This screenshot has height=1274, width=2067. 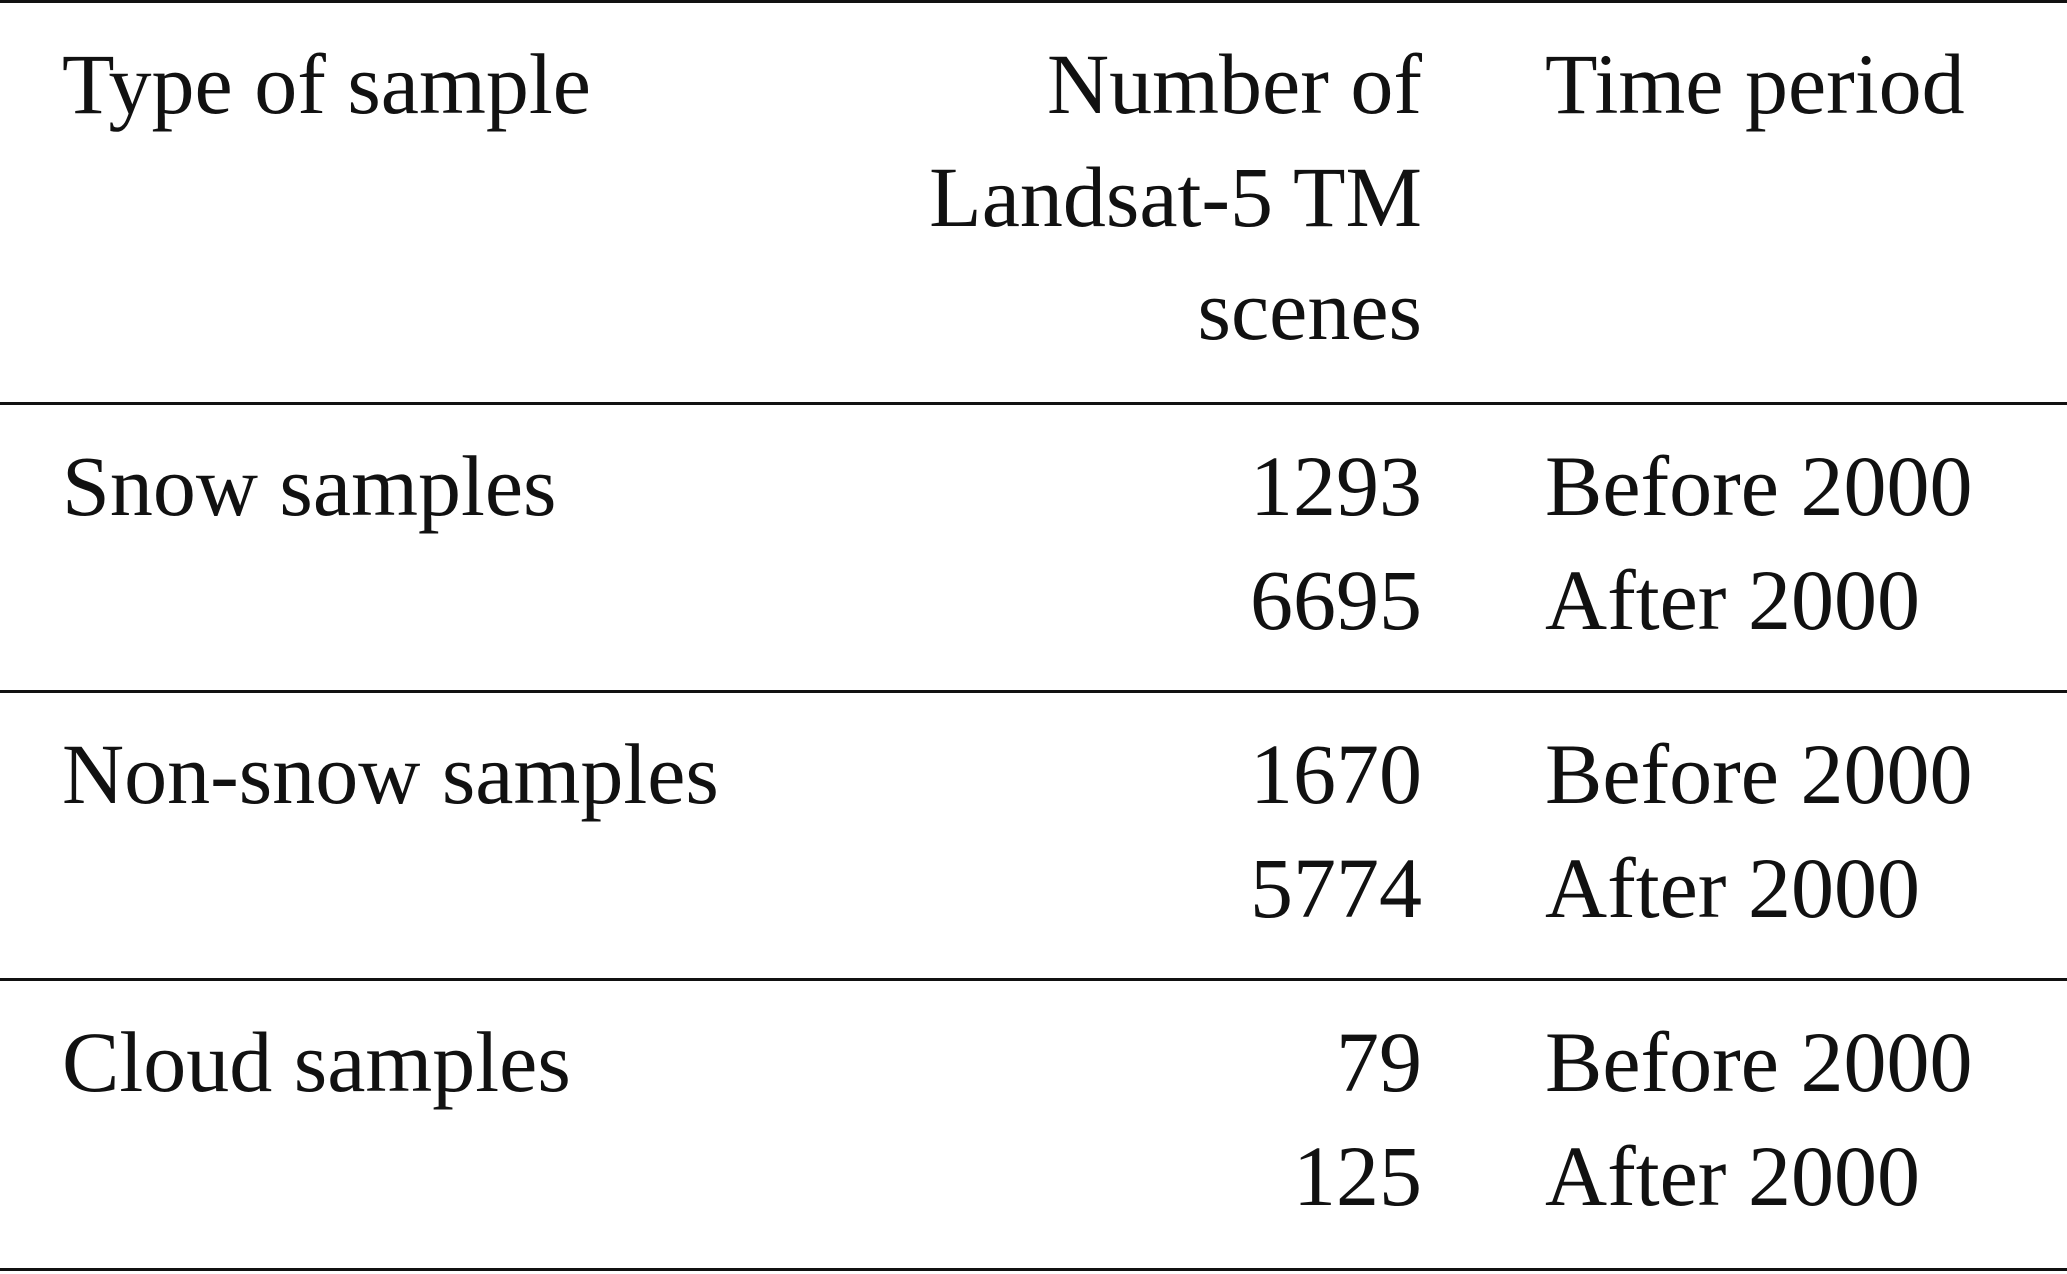 What do you see at coordinates (1336, 888) in the screenshot?
I see `cell-number: 5774` at bounding box center [1336, 888].